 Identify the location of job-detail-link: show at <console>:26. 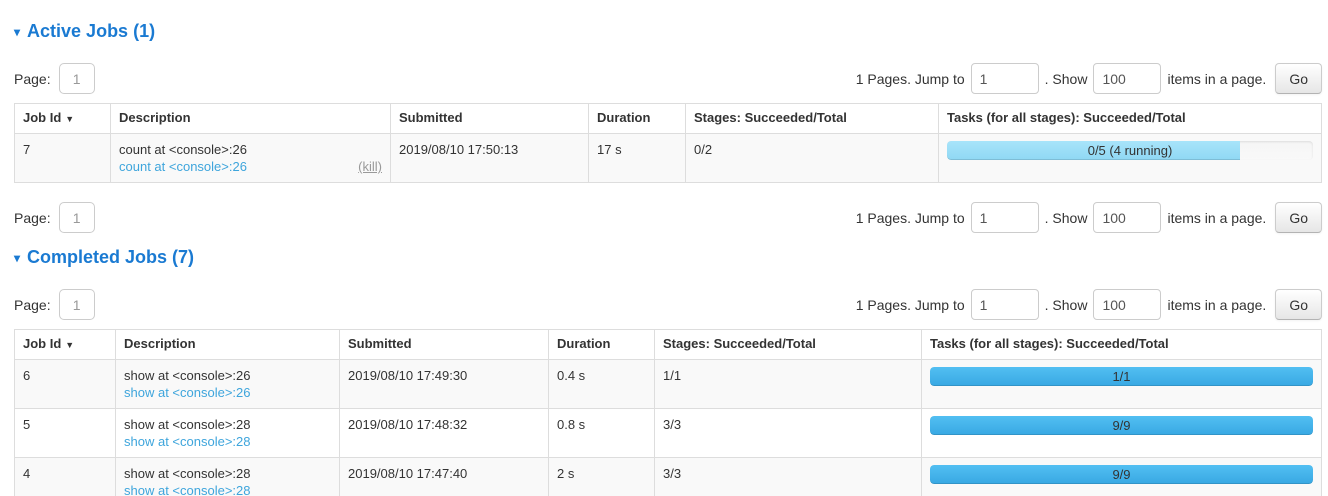
(187, 392).